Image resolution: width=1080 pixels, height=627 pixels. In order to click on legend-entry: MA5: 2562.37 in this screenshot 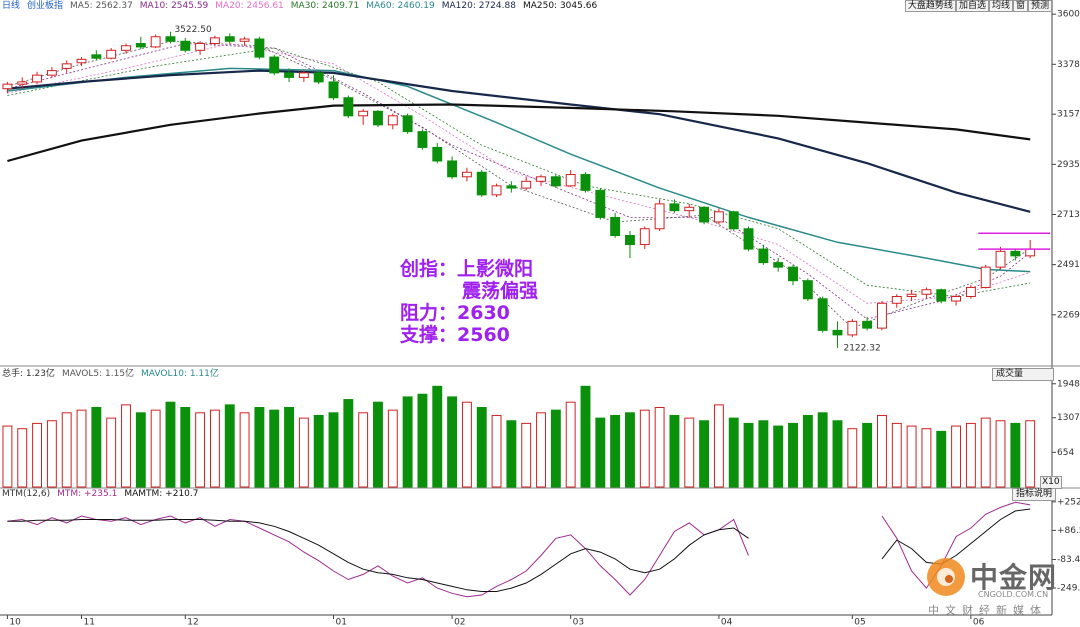, I will do `click(101, 6)`.